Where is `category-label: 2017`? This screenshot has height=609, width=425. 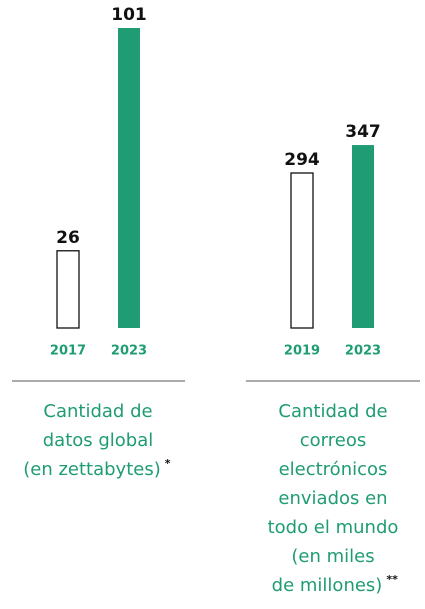
category-label: 2017 is located at coordinates (68, 351).